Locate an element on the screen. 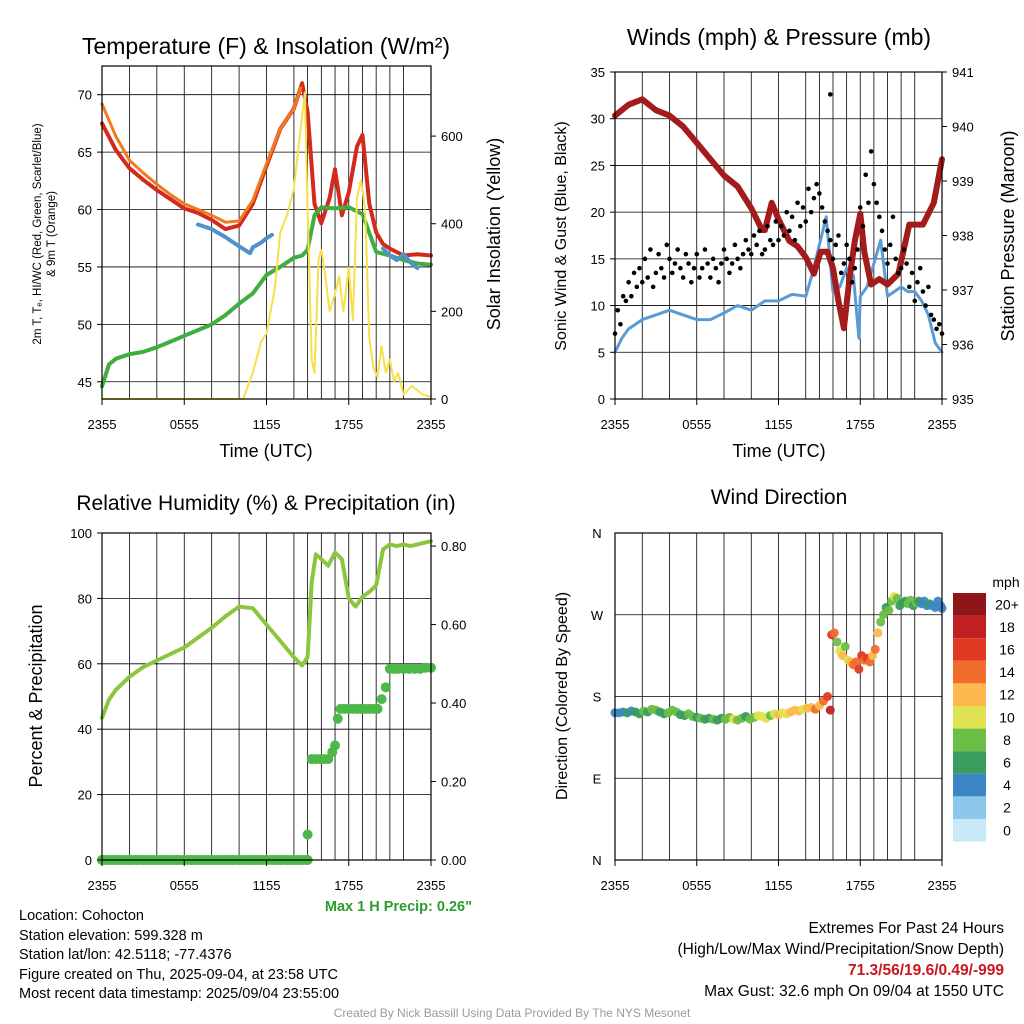  y-tick-label: 20 is located at coordinates (598, 212).